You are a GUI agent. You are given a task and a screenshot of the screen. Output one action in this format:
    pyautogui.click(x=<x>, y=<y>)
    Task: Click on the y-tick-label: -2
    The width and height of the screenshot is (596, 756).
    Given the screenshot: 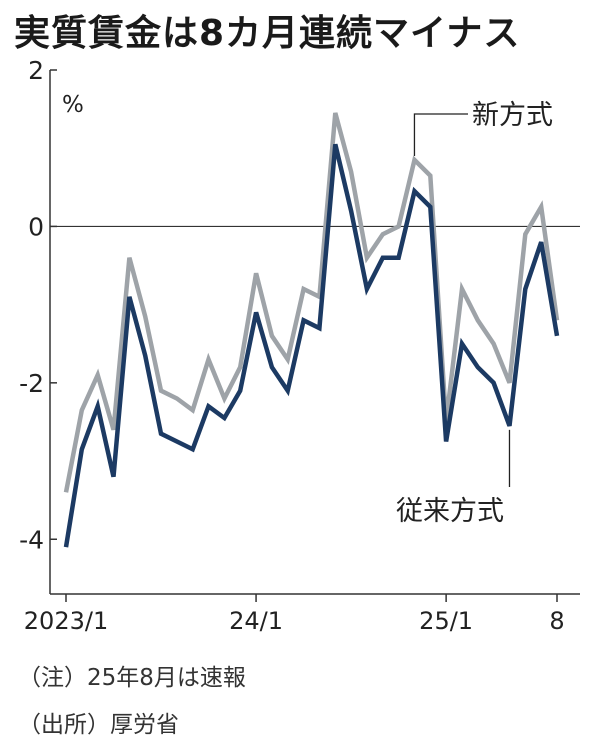 What is the action you would take?
    pyautogui.click(x=31, y=383)
    